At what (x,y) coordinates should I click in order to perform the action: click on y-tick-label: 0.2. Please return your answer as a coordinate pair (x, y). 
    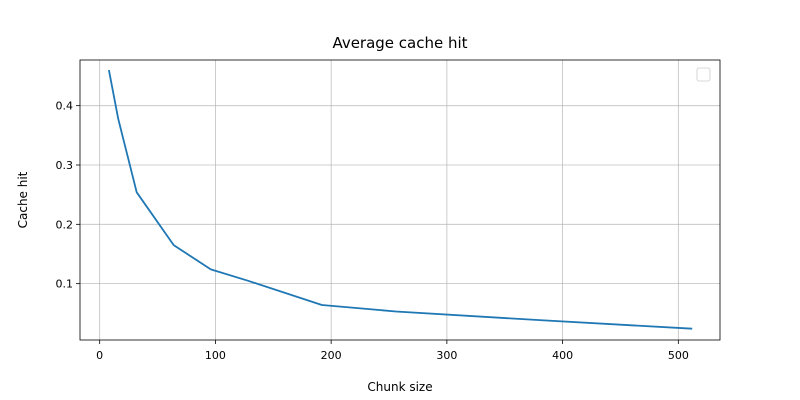
    Looking at the image, I should click on (65, 224).